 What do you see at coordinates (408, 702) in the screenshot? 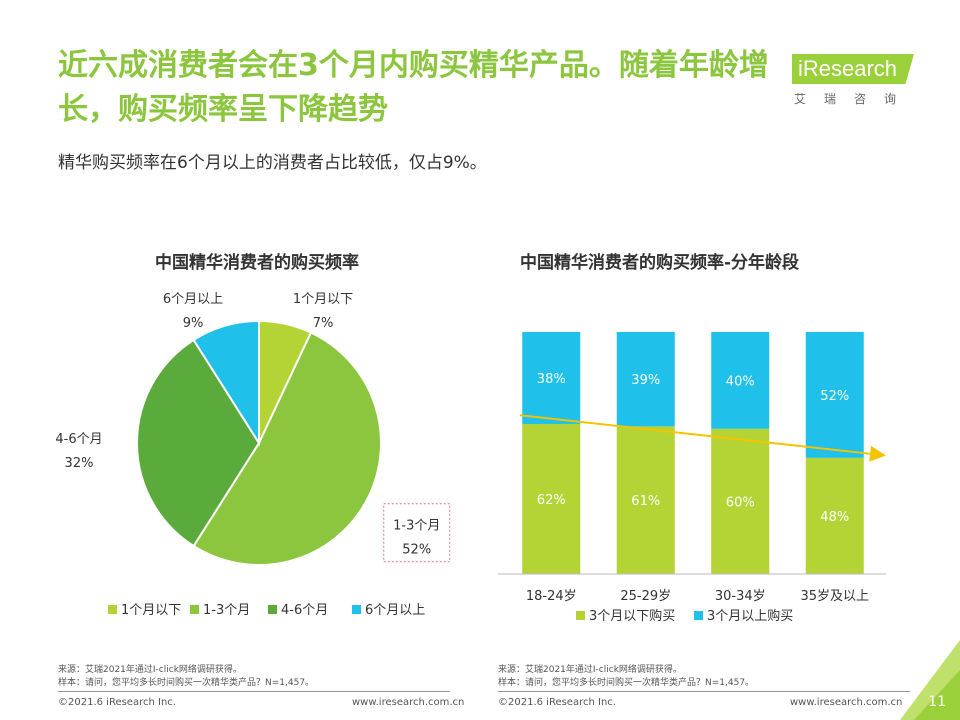
I see `url-left: www.iresearch.com.cn` at bounding box center [408, 702].